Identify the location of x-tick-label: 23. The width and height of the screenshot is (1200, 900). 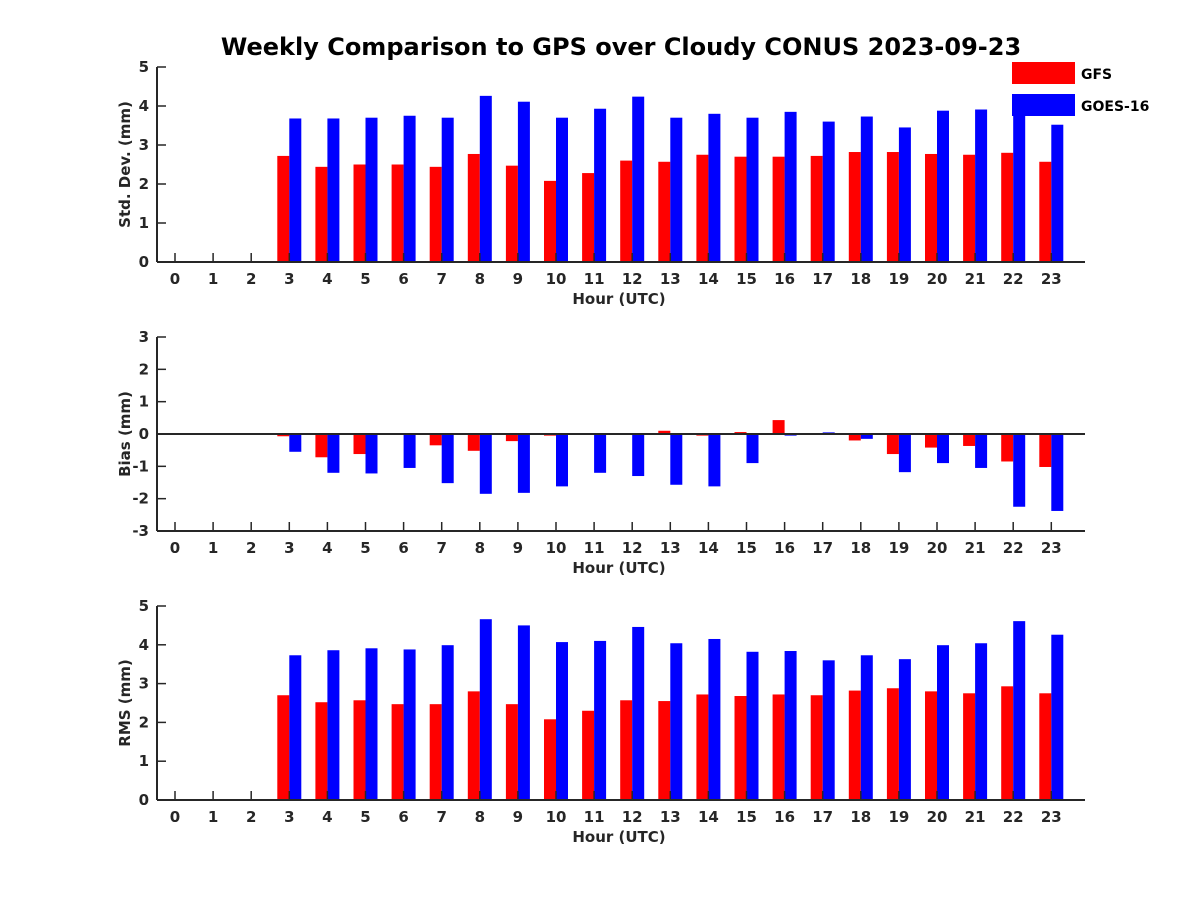
(1051, 279).